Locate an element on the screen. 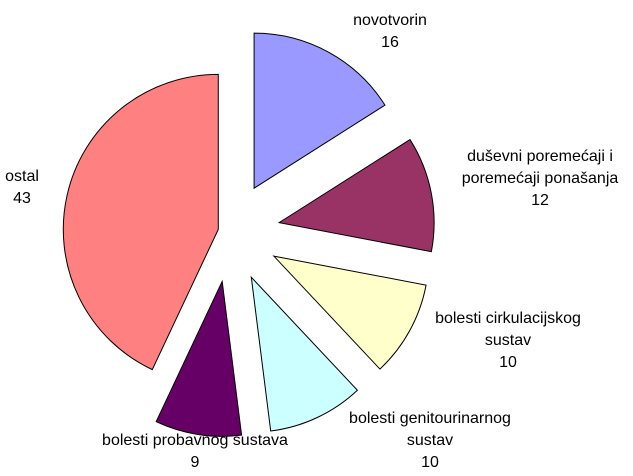  slice-label: ostal 43 is located at coordinates (22, 188).